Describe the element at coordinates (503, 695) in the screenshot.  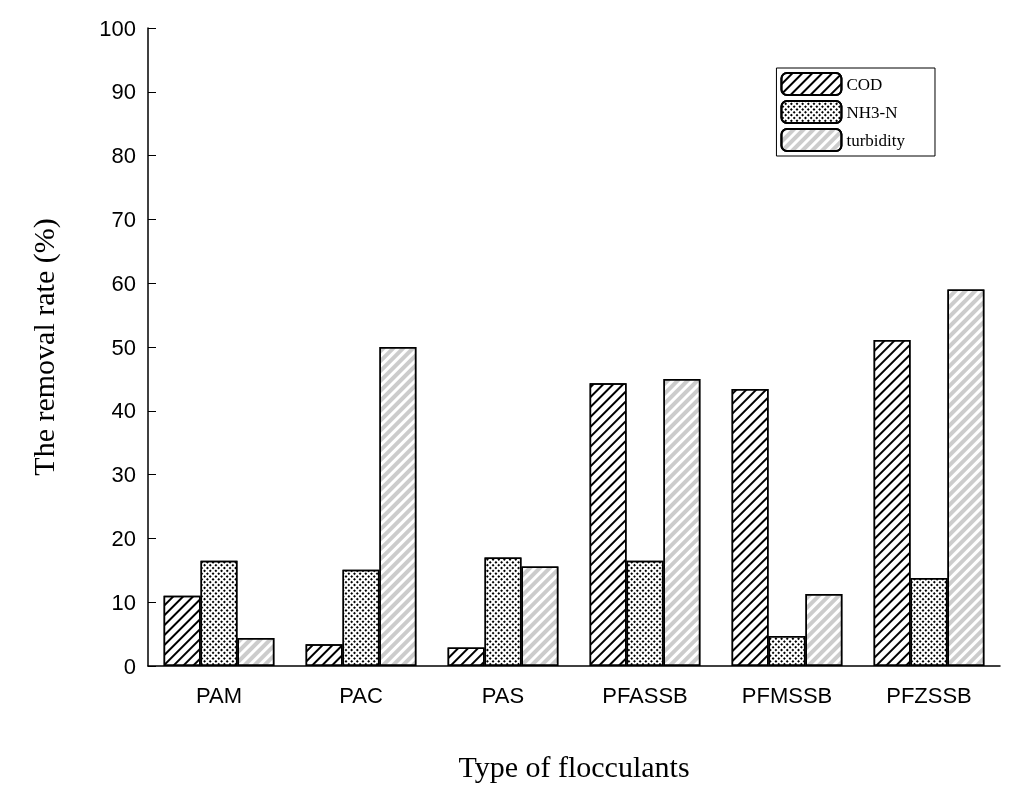
I see `x-tick-label: PAS` at that location.